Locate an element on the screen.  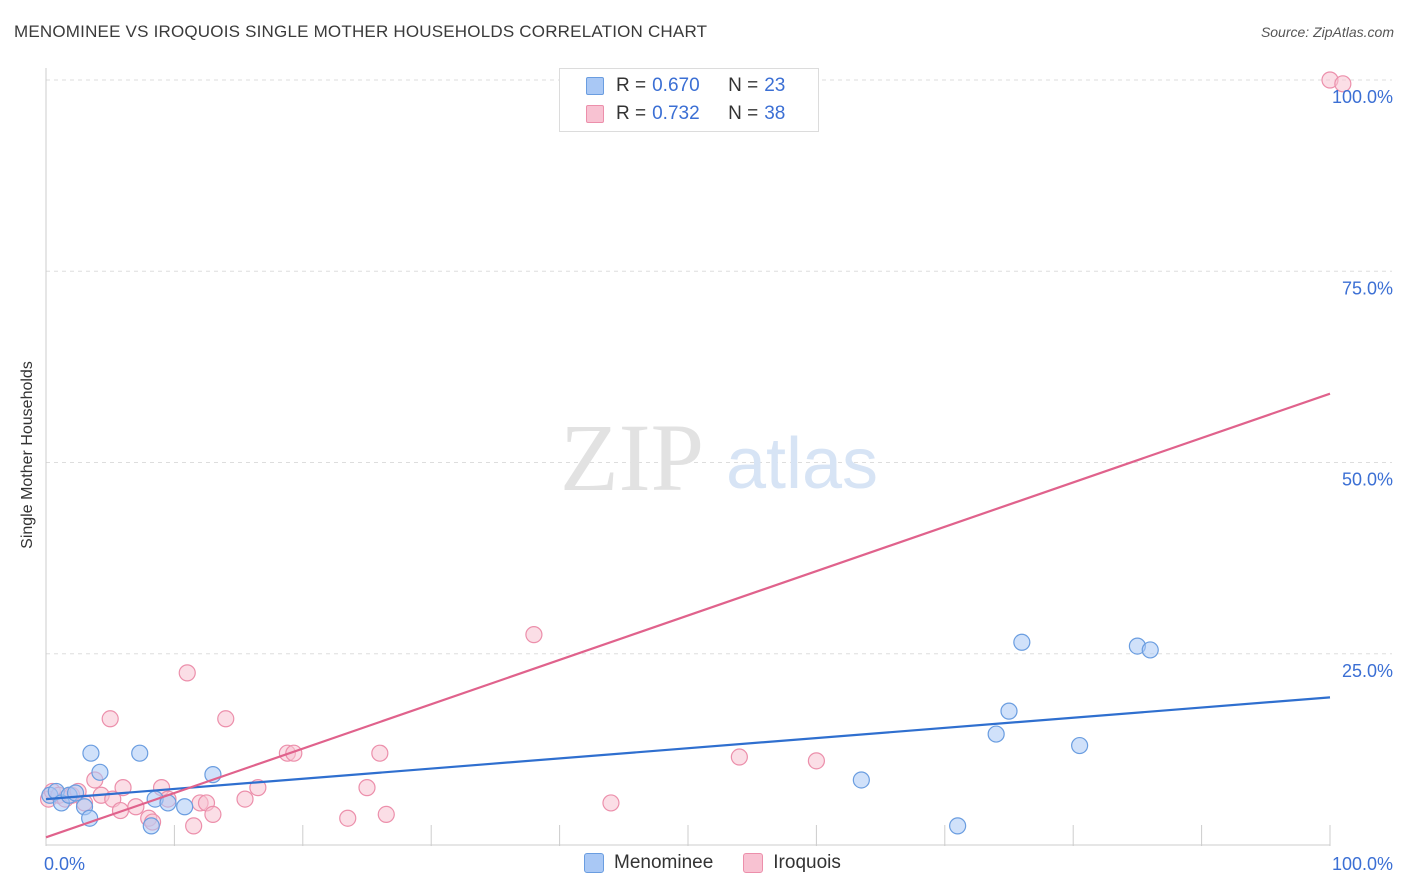
r-value: 0.670 is located at coordinates (676, 85).